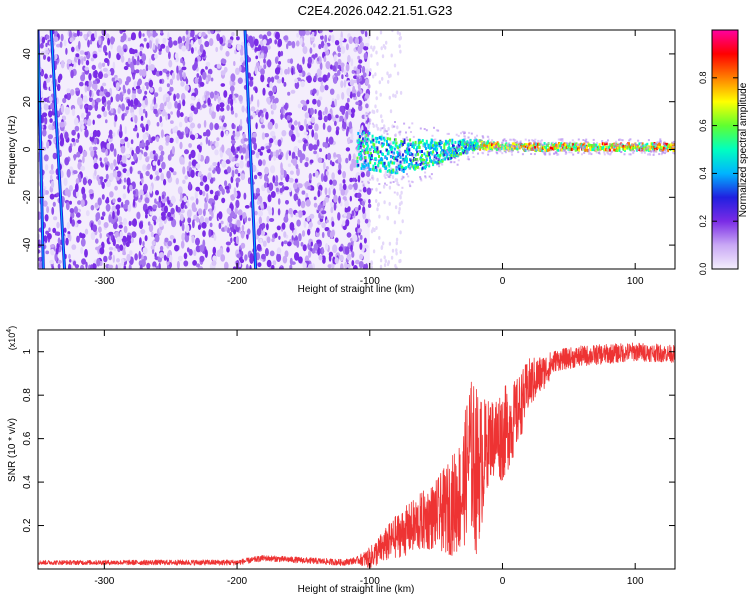  Describe the element at coordinates (12, 150) in the screenshot. I see `spectrogram-ylabel: Frequency (Hz)` at that location.